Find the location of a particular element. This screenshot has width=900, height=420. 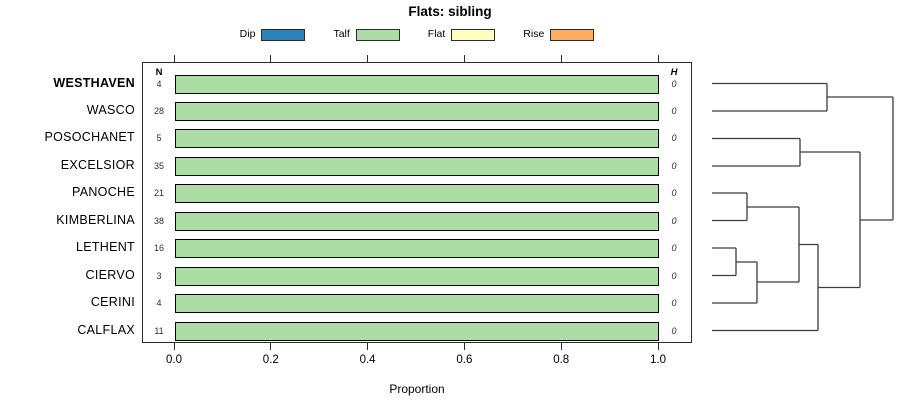

category-label-westhaven: WESTHAVEN is located at coordinates (94, 82).